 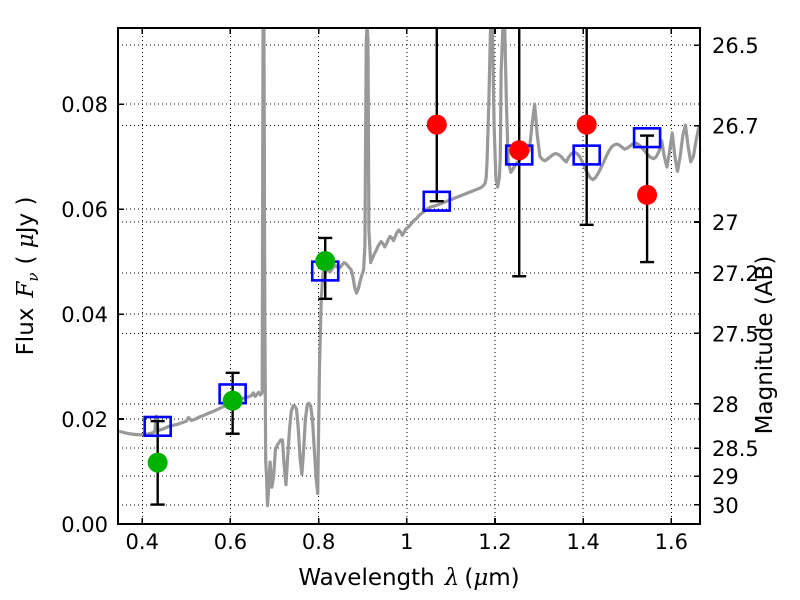 What do you see at coordinates (84, 420) in the screenshot?
I see `y-tick-label-left: 0.02` at bounding box center [84, 420].